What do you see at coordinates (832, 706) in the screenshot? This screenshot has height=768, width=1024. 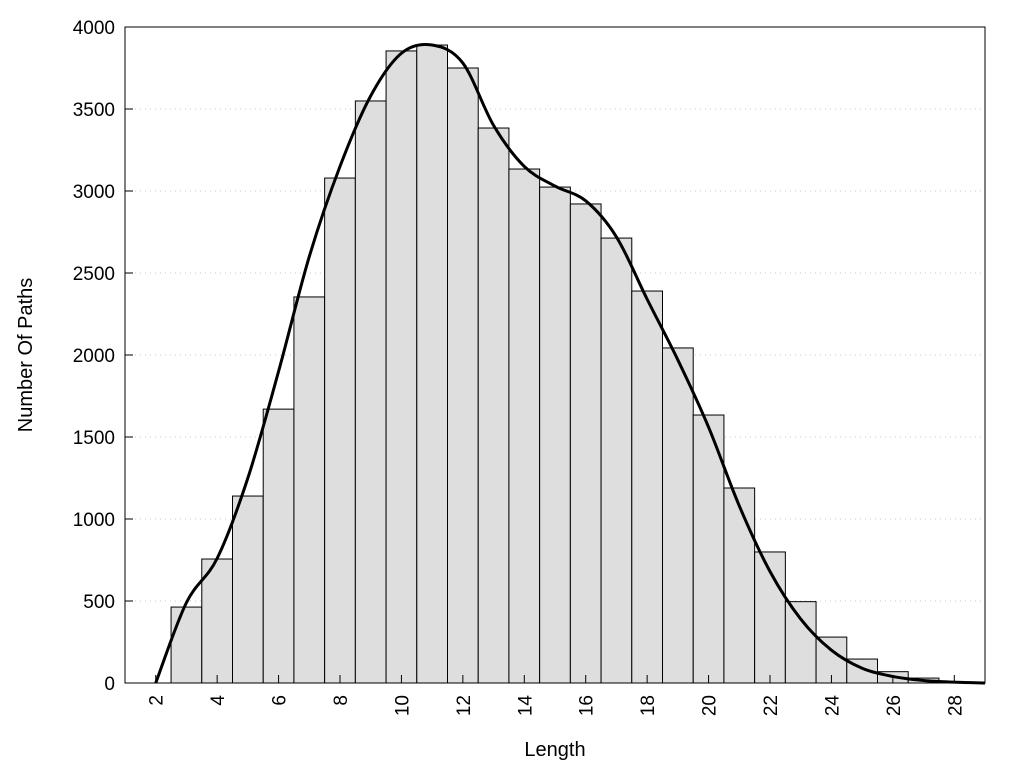 I see `x-tick-label: 24` at bounding box center [832, 706].